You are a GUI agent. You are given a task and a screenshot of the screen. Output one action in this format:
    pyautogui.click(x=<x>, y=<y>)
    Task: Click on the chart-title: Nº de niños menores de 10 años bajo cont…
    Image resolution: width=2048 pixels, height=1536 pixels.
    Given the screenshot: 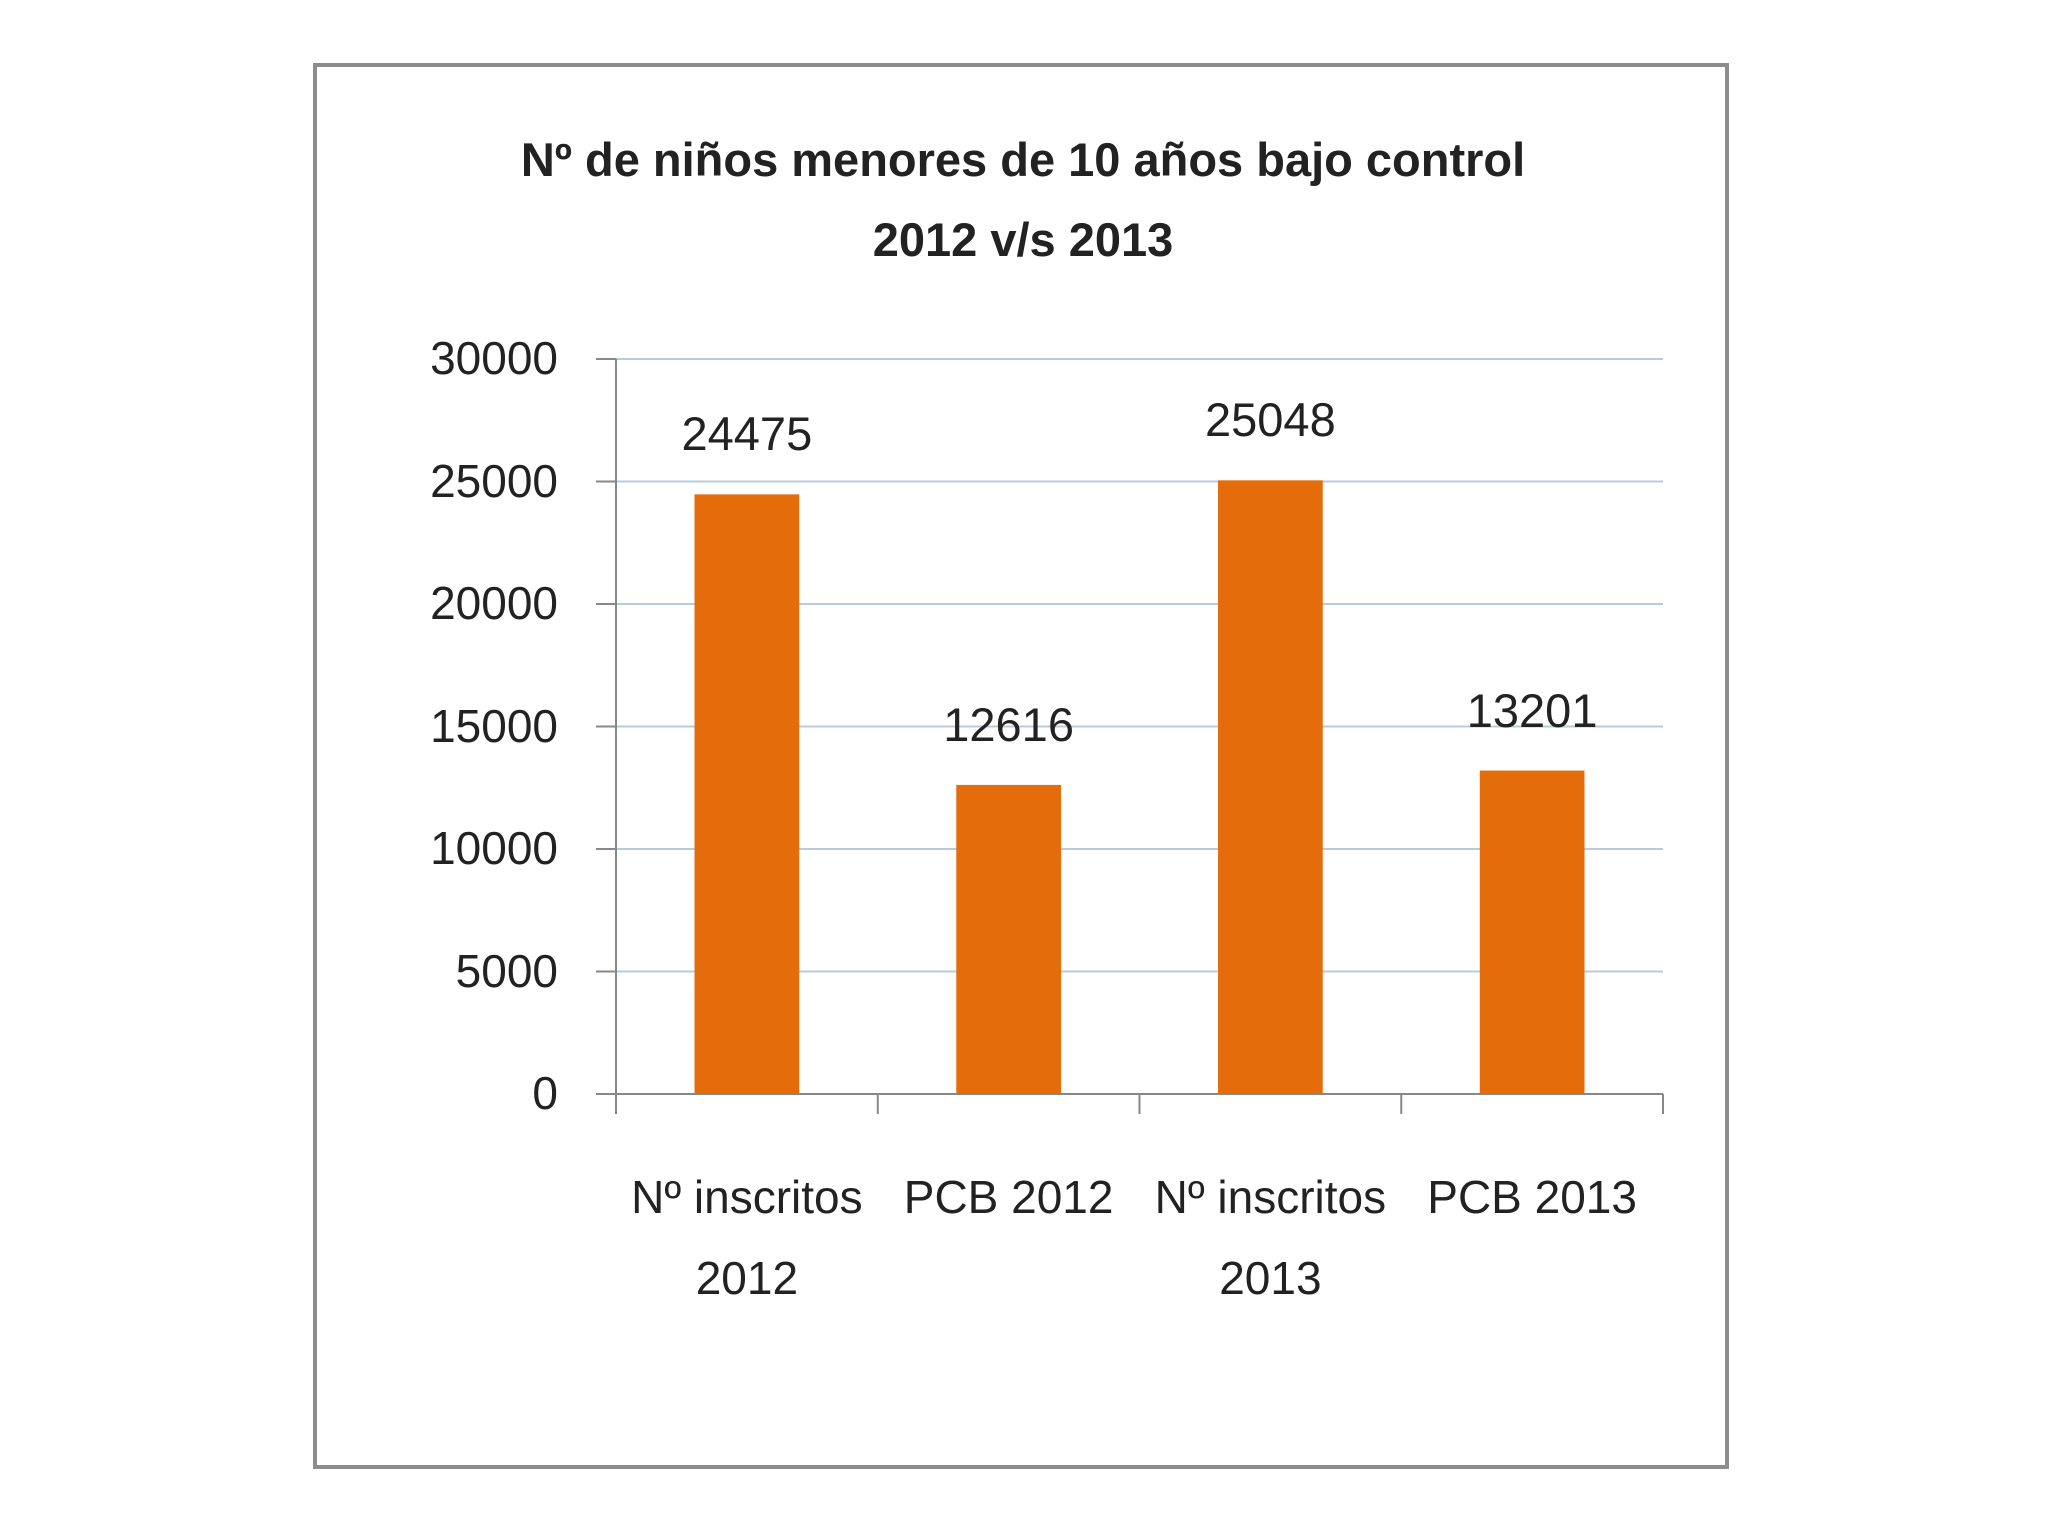 What is the action you would take?
    pyautogui.click(x=1023, y=199)
    